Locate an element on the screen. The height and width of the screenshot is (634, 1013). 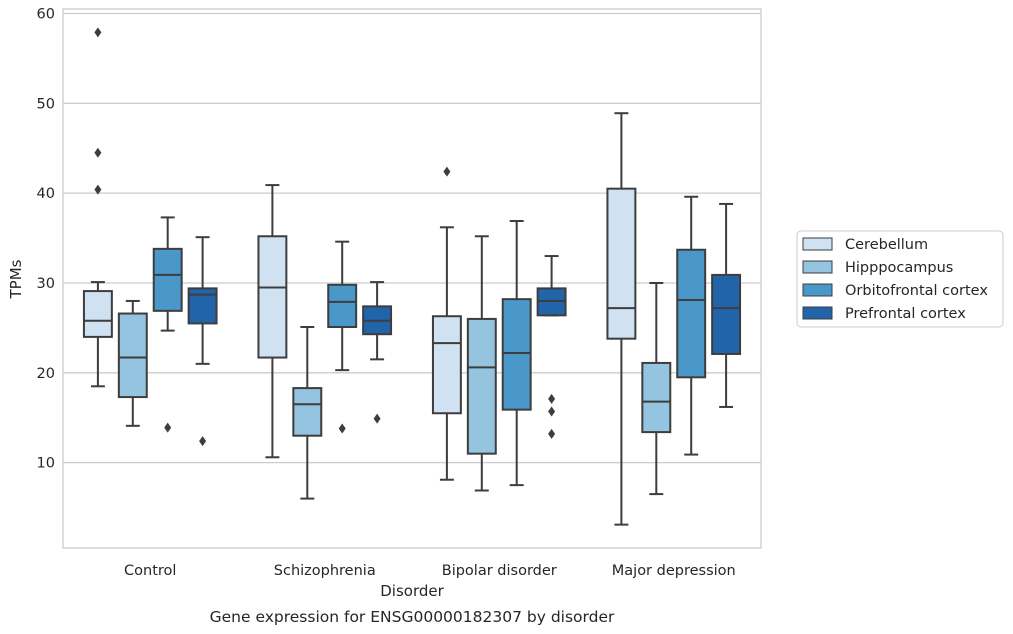
y-tick-label: 60 is located at coordinates (46, 14).